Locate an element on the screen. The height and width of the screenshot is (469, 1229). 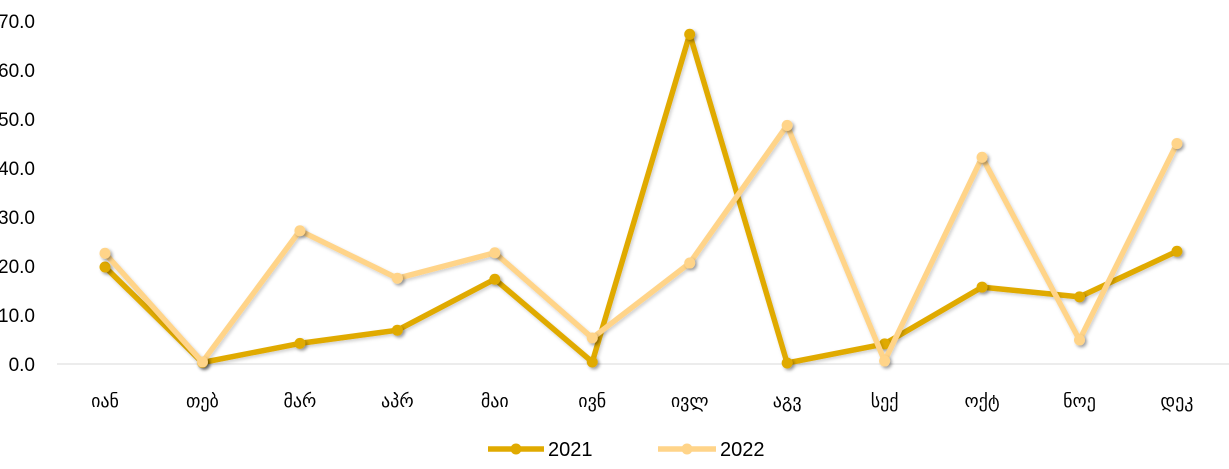
y-tick-label: 20.0 is located at coordinates (17, 267).